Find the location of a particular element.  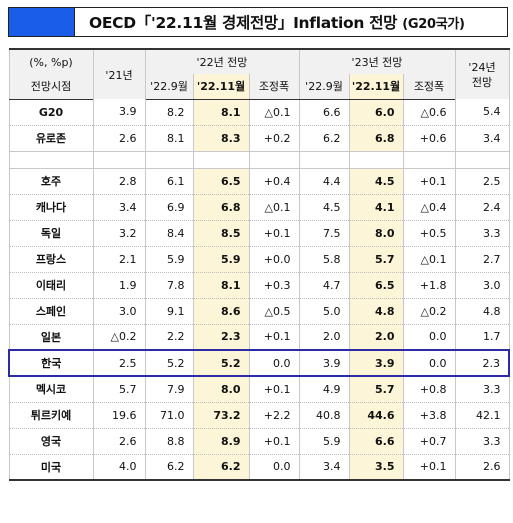

year-2022-header: '22년 전망 is located at coordinates (222, 61).